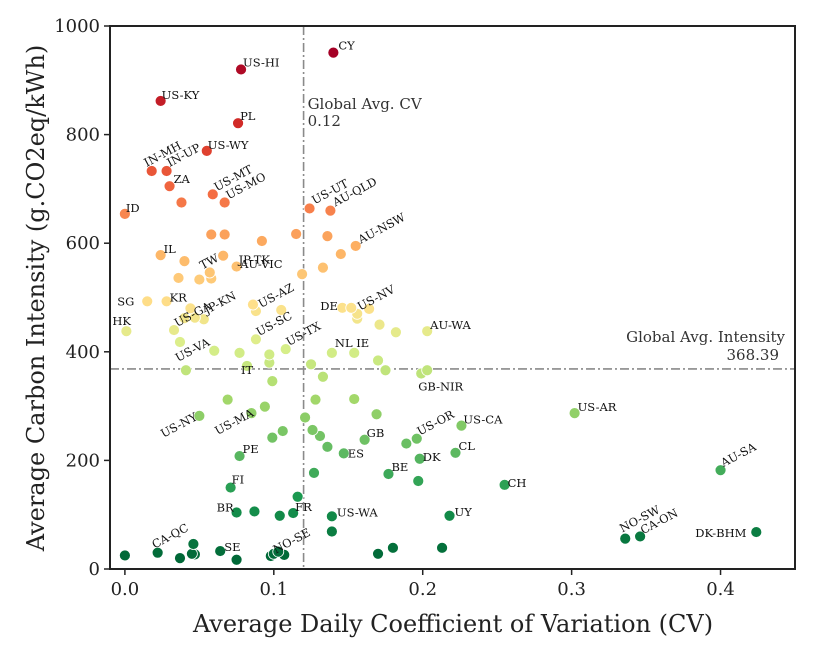  Describe the element at coordinates (293, 513) in the screenshot. I see `data-point-fr` at that location.